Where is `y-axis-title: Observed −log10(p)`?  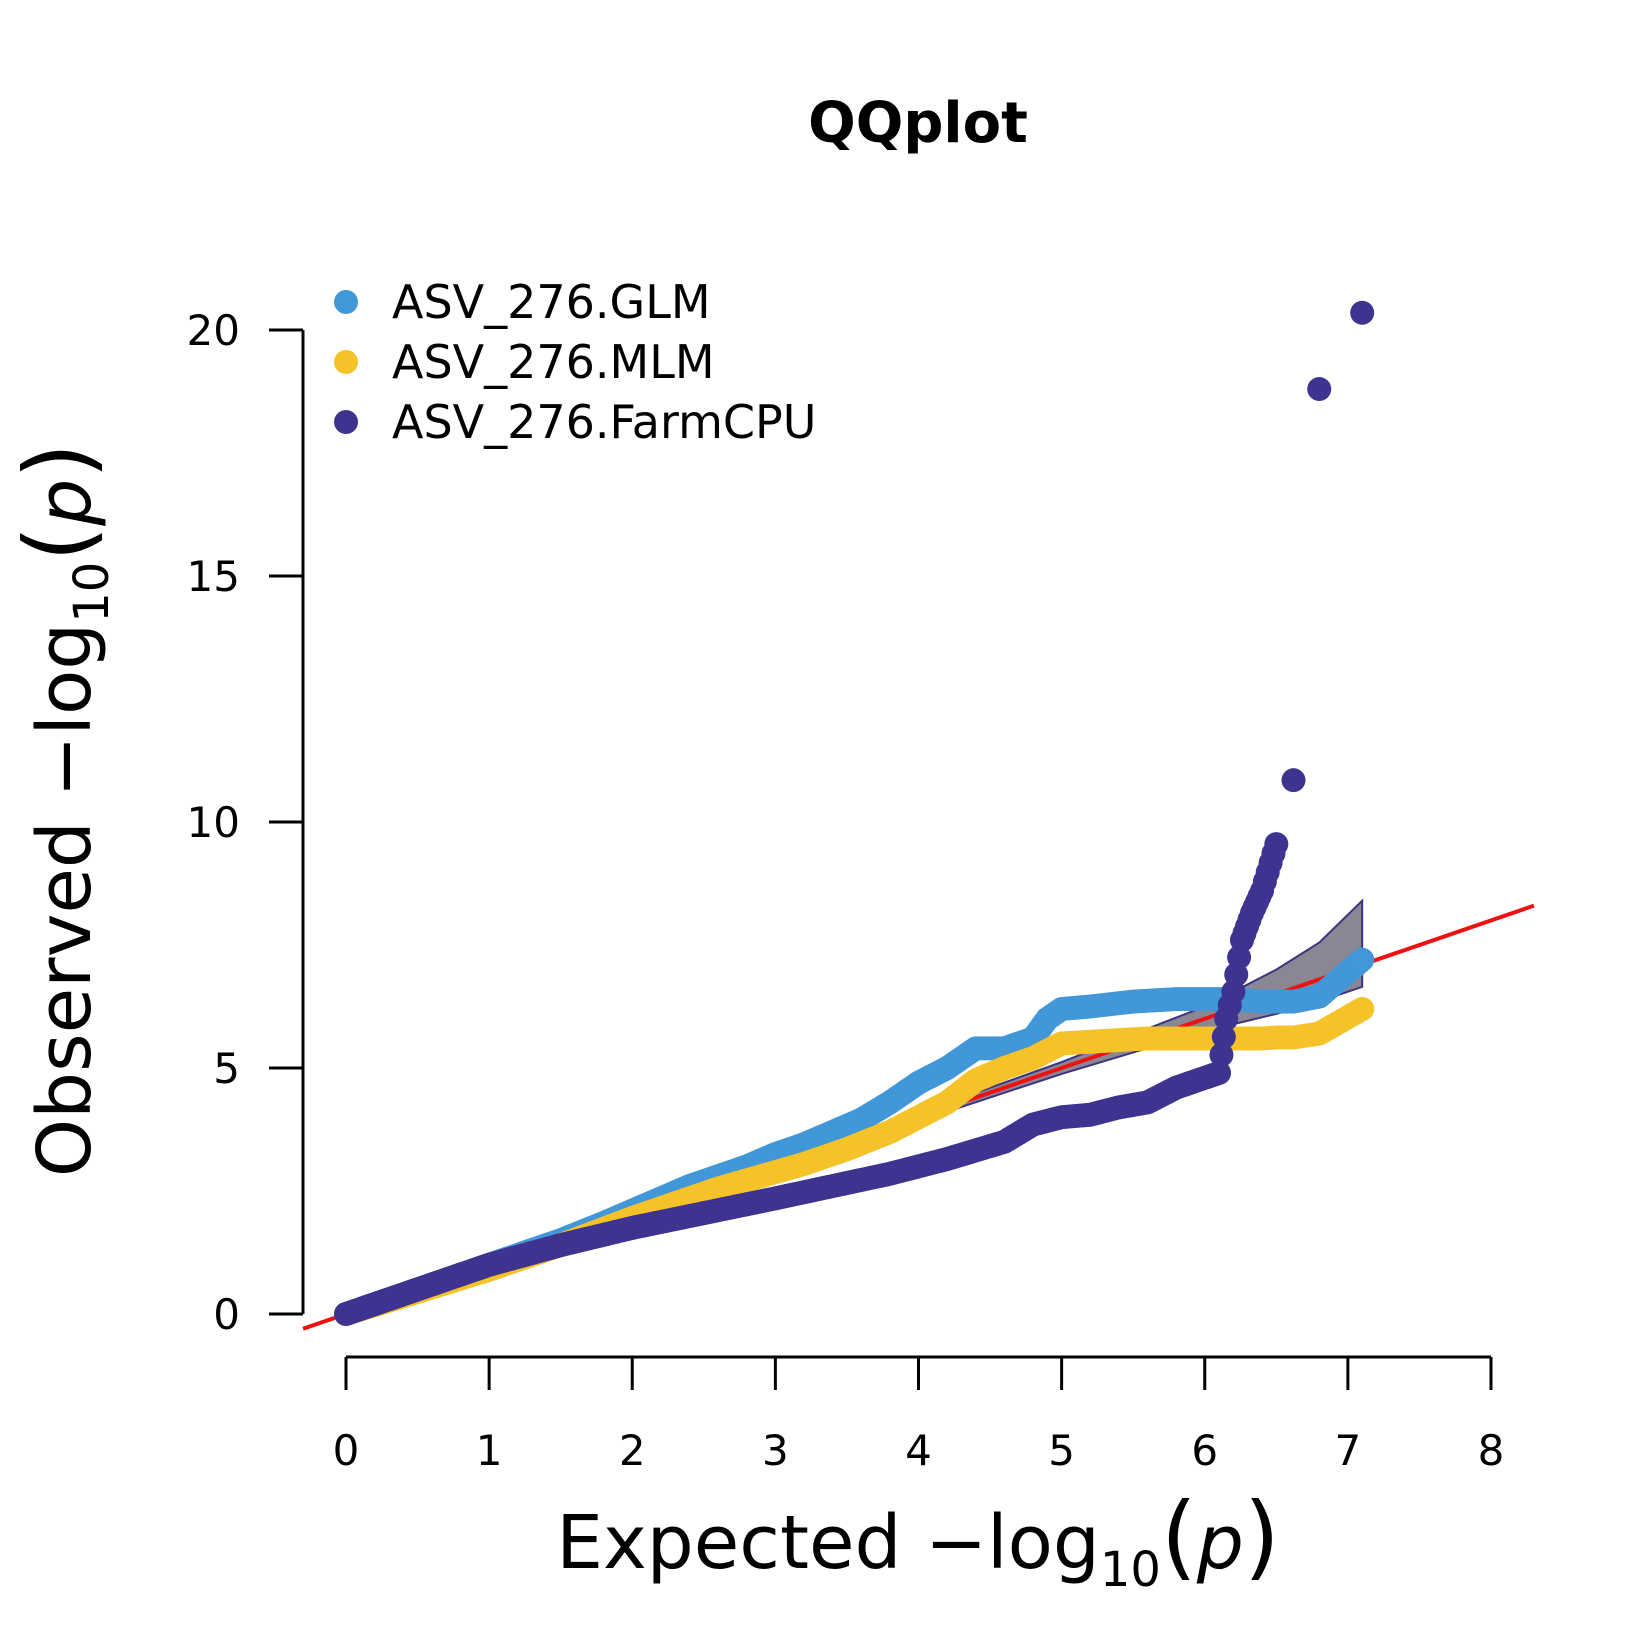 y-axis-title: Observed −log10(p) is located at coordinates (62, 810).